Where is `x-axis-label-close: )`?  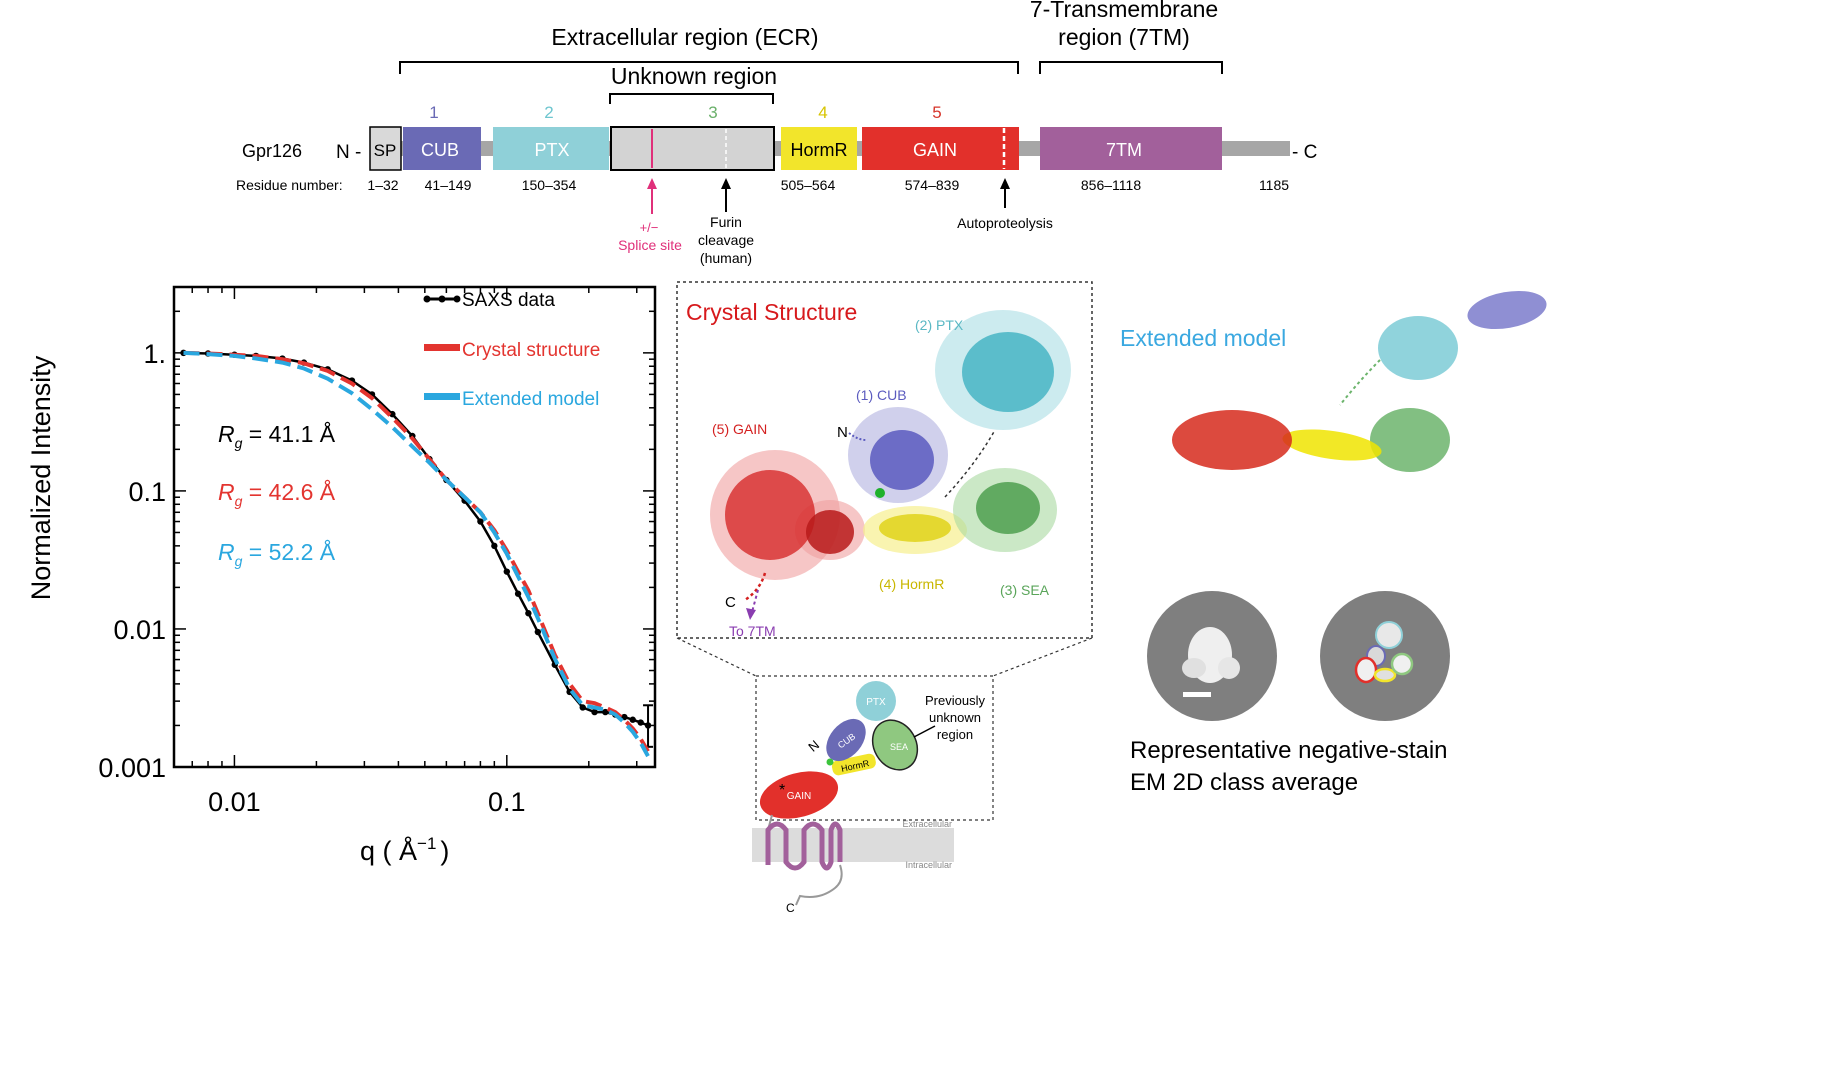
x-axis-label-close: ) is located at coordinates (444, 851).